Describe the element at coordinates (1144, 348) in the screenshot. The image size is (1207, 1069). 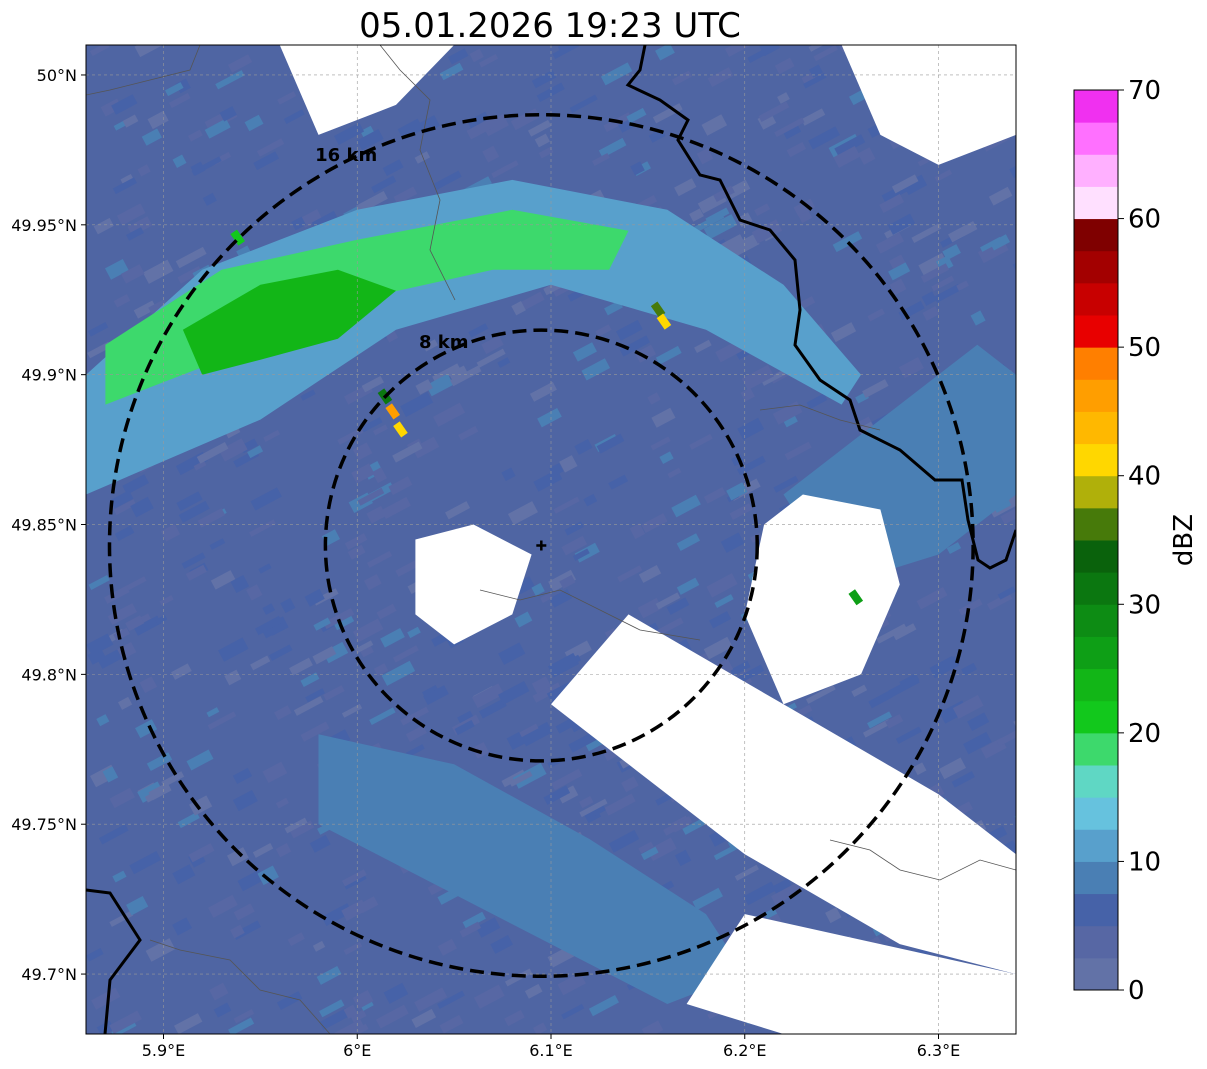
I see `colorbar-tick-label: 50` at that location.